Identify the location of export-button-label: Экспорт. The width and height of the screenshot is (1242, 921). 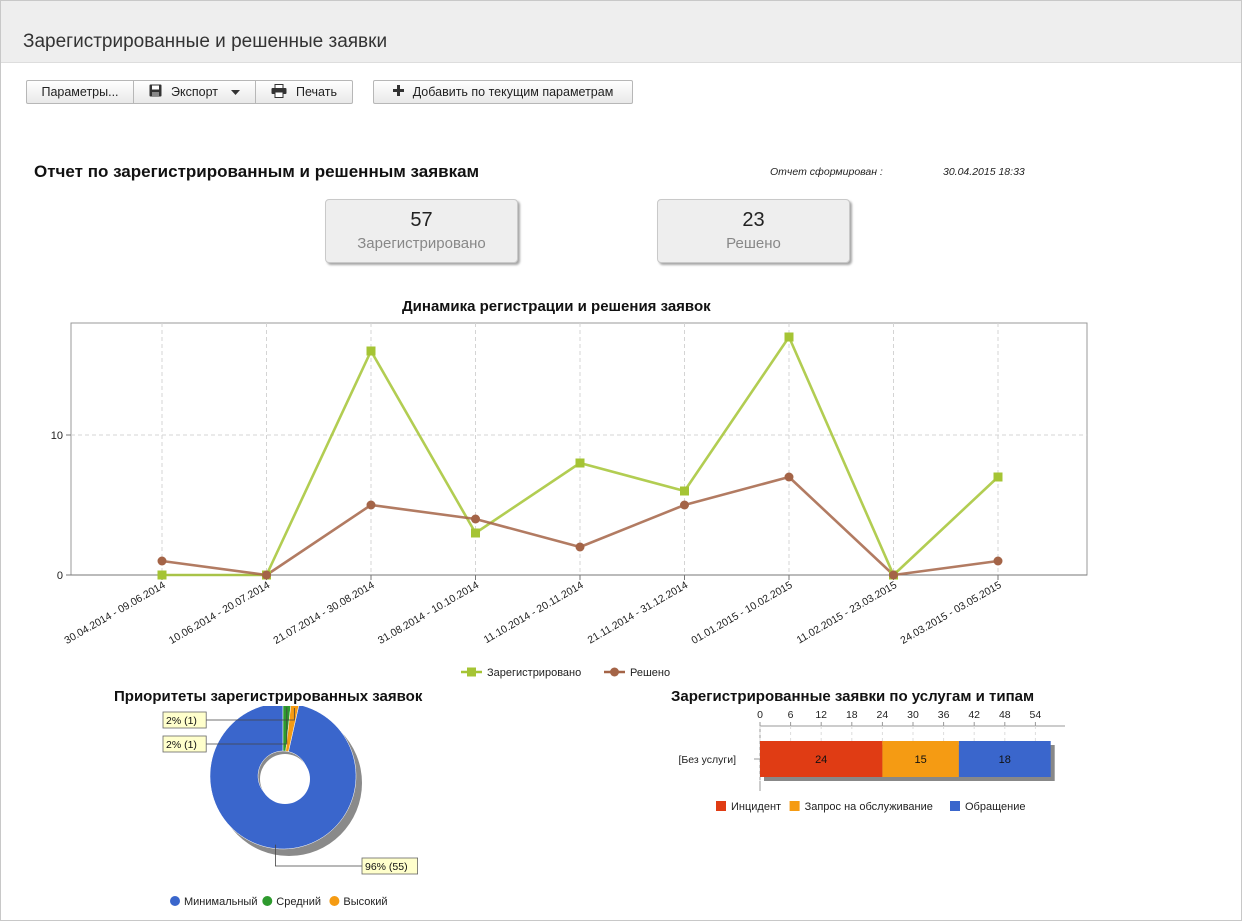
(194, 92).